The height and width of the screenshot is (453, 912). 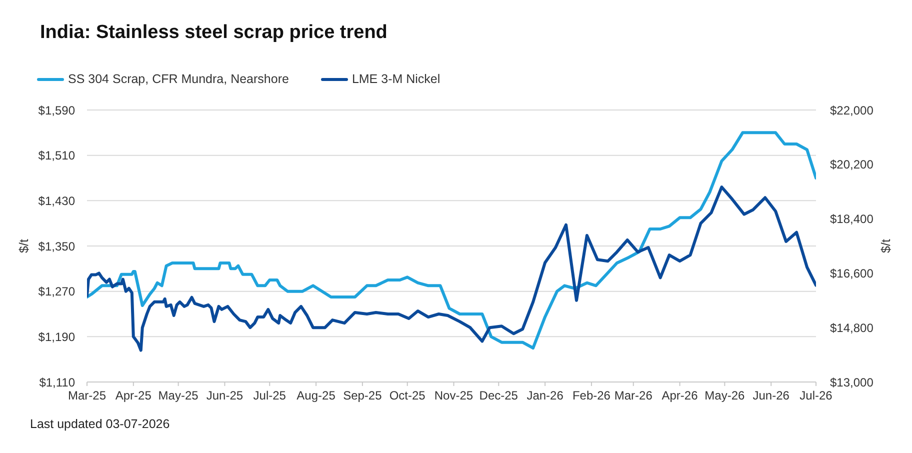 I want to click on y2-tick-label: $20,200, so click(x=852, y=165).